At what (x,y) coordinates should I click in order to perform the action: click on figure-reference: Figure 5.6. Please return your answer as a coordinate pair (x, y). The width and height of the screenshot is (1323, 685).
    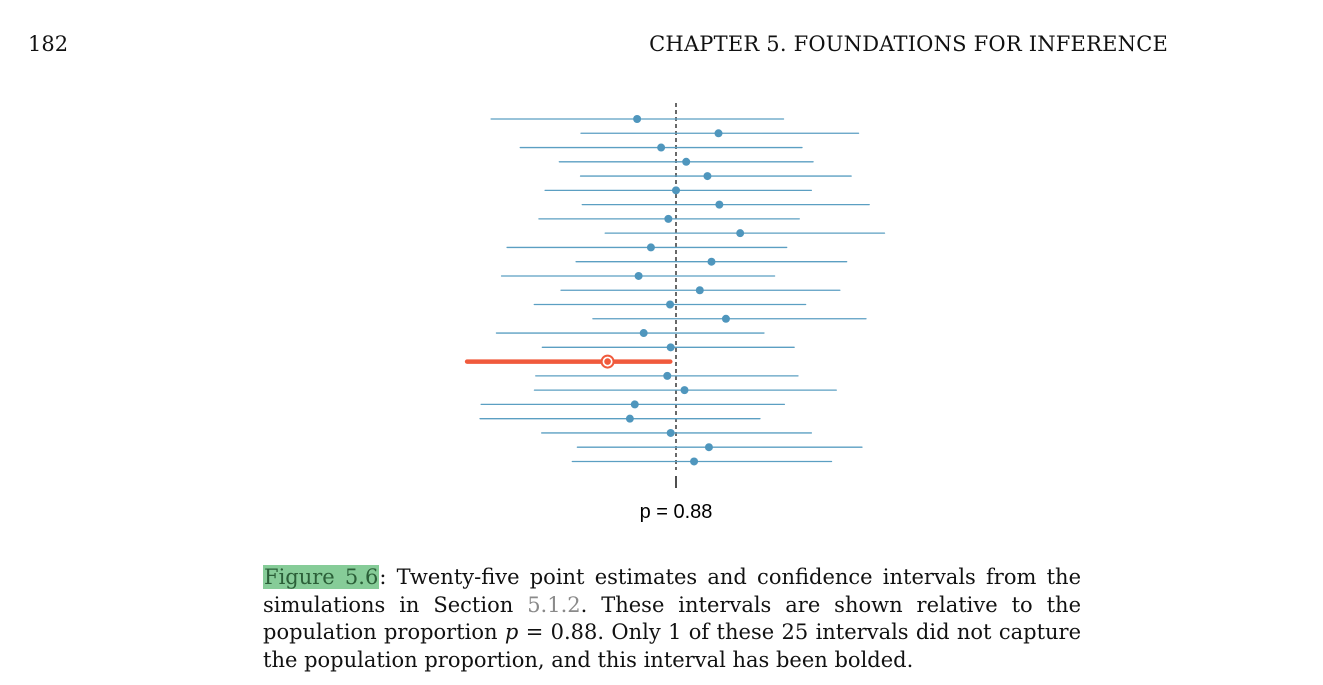
    Looking at the image, I should click on (321, 577).